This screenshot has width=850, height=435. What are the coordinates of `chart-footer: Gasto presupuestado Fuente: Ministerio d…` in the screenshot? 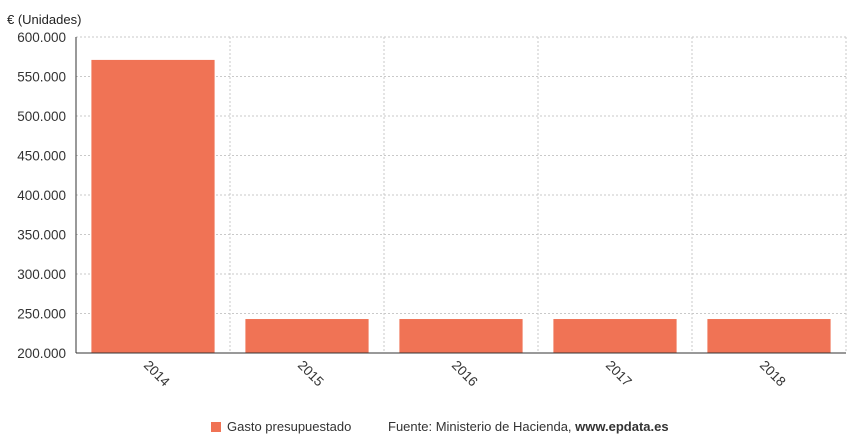 It's located at (425, 427).